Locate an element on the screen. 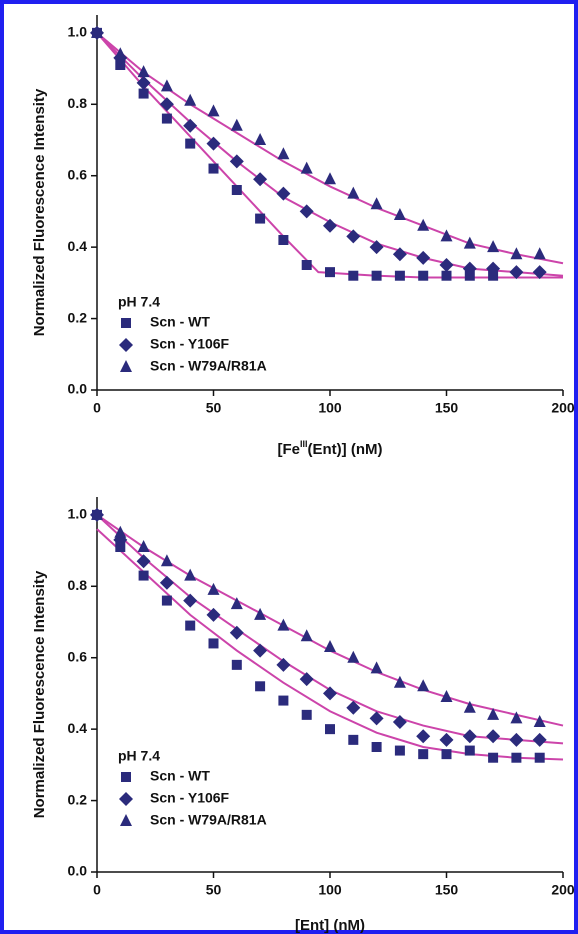  x-axis-label-part: III is located at coordinates (304, 444).